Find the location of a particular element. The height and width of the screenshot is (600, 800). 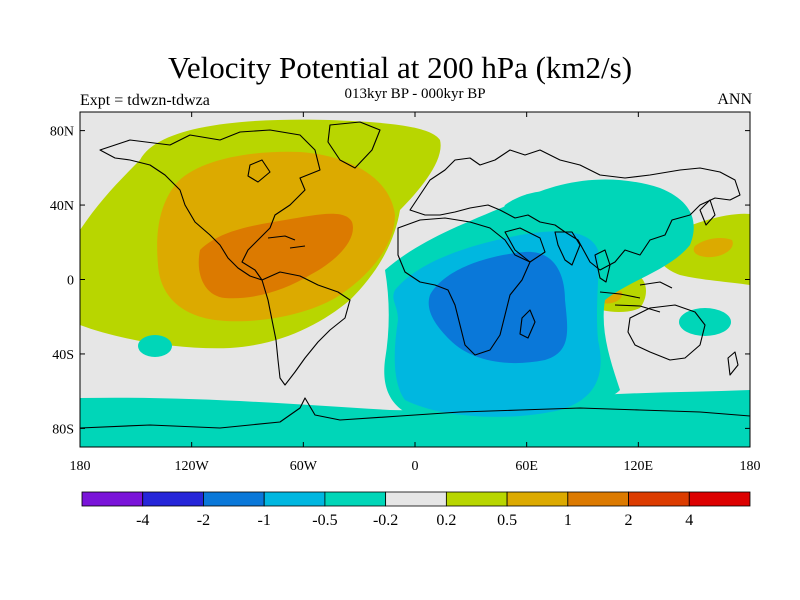

coast-arabia is located at coordinates (525, 245).